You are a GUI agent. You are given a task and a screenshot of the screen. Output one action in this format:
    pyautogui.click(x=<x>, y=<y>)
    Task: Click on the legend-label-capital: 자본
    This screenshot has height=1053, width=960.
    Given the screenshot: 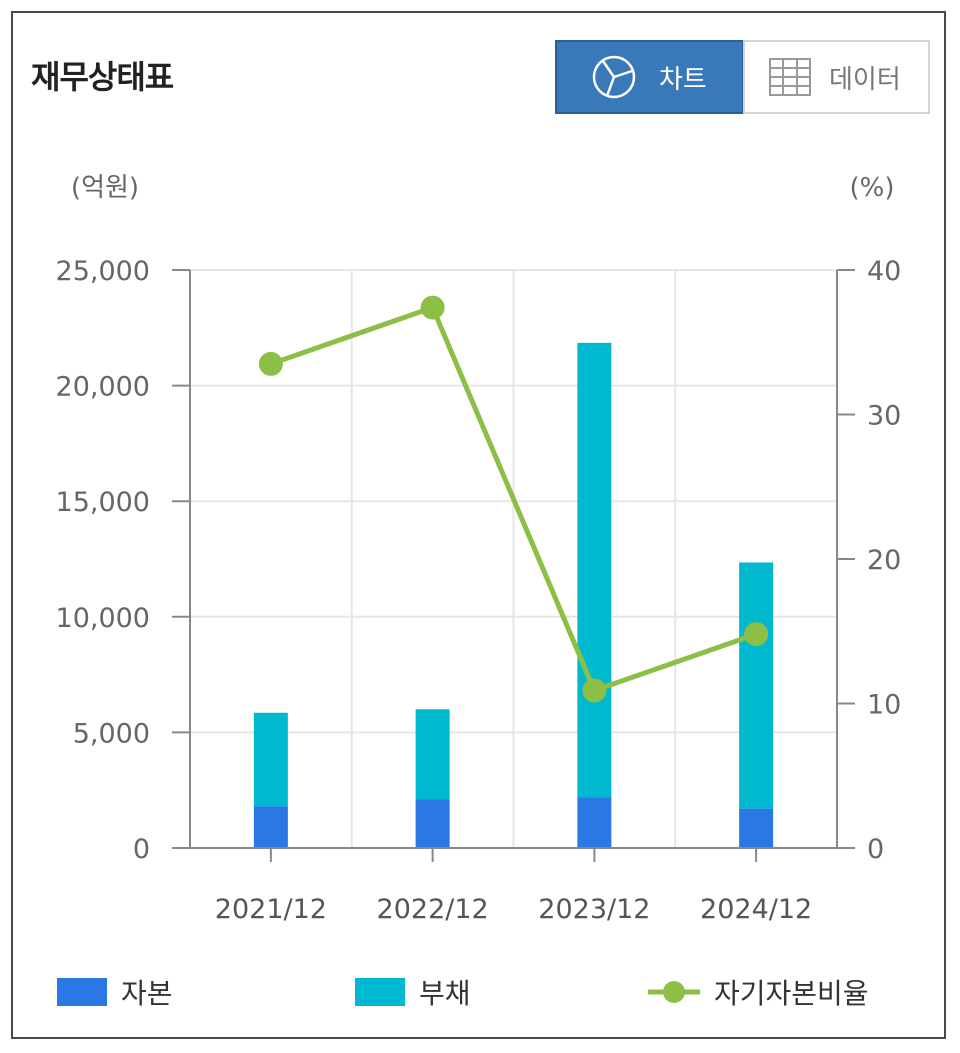 What is the action you would take?
    pyautogui.click(x=147, y=993)
    